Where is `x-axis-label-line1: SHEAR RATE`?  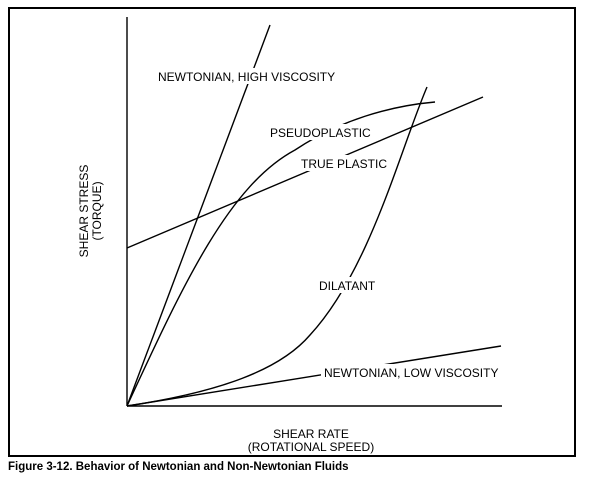
x-axis-label-line1: SHEAR RATE is located at coordinates (311, 434).